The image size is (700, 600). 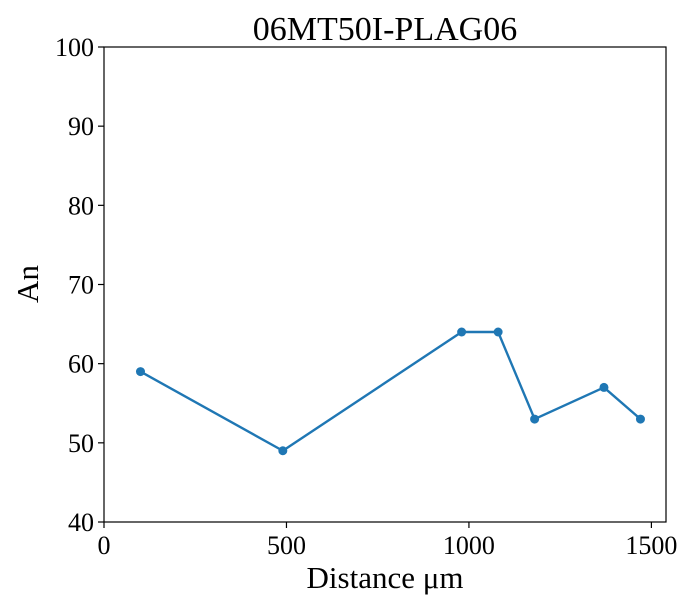 What do you see at coordinates (385, 29) in the screenshot?
I see `chart-title: 06MT50I-PLAG06` at bounding box center [385, 29].